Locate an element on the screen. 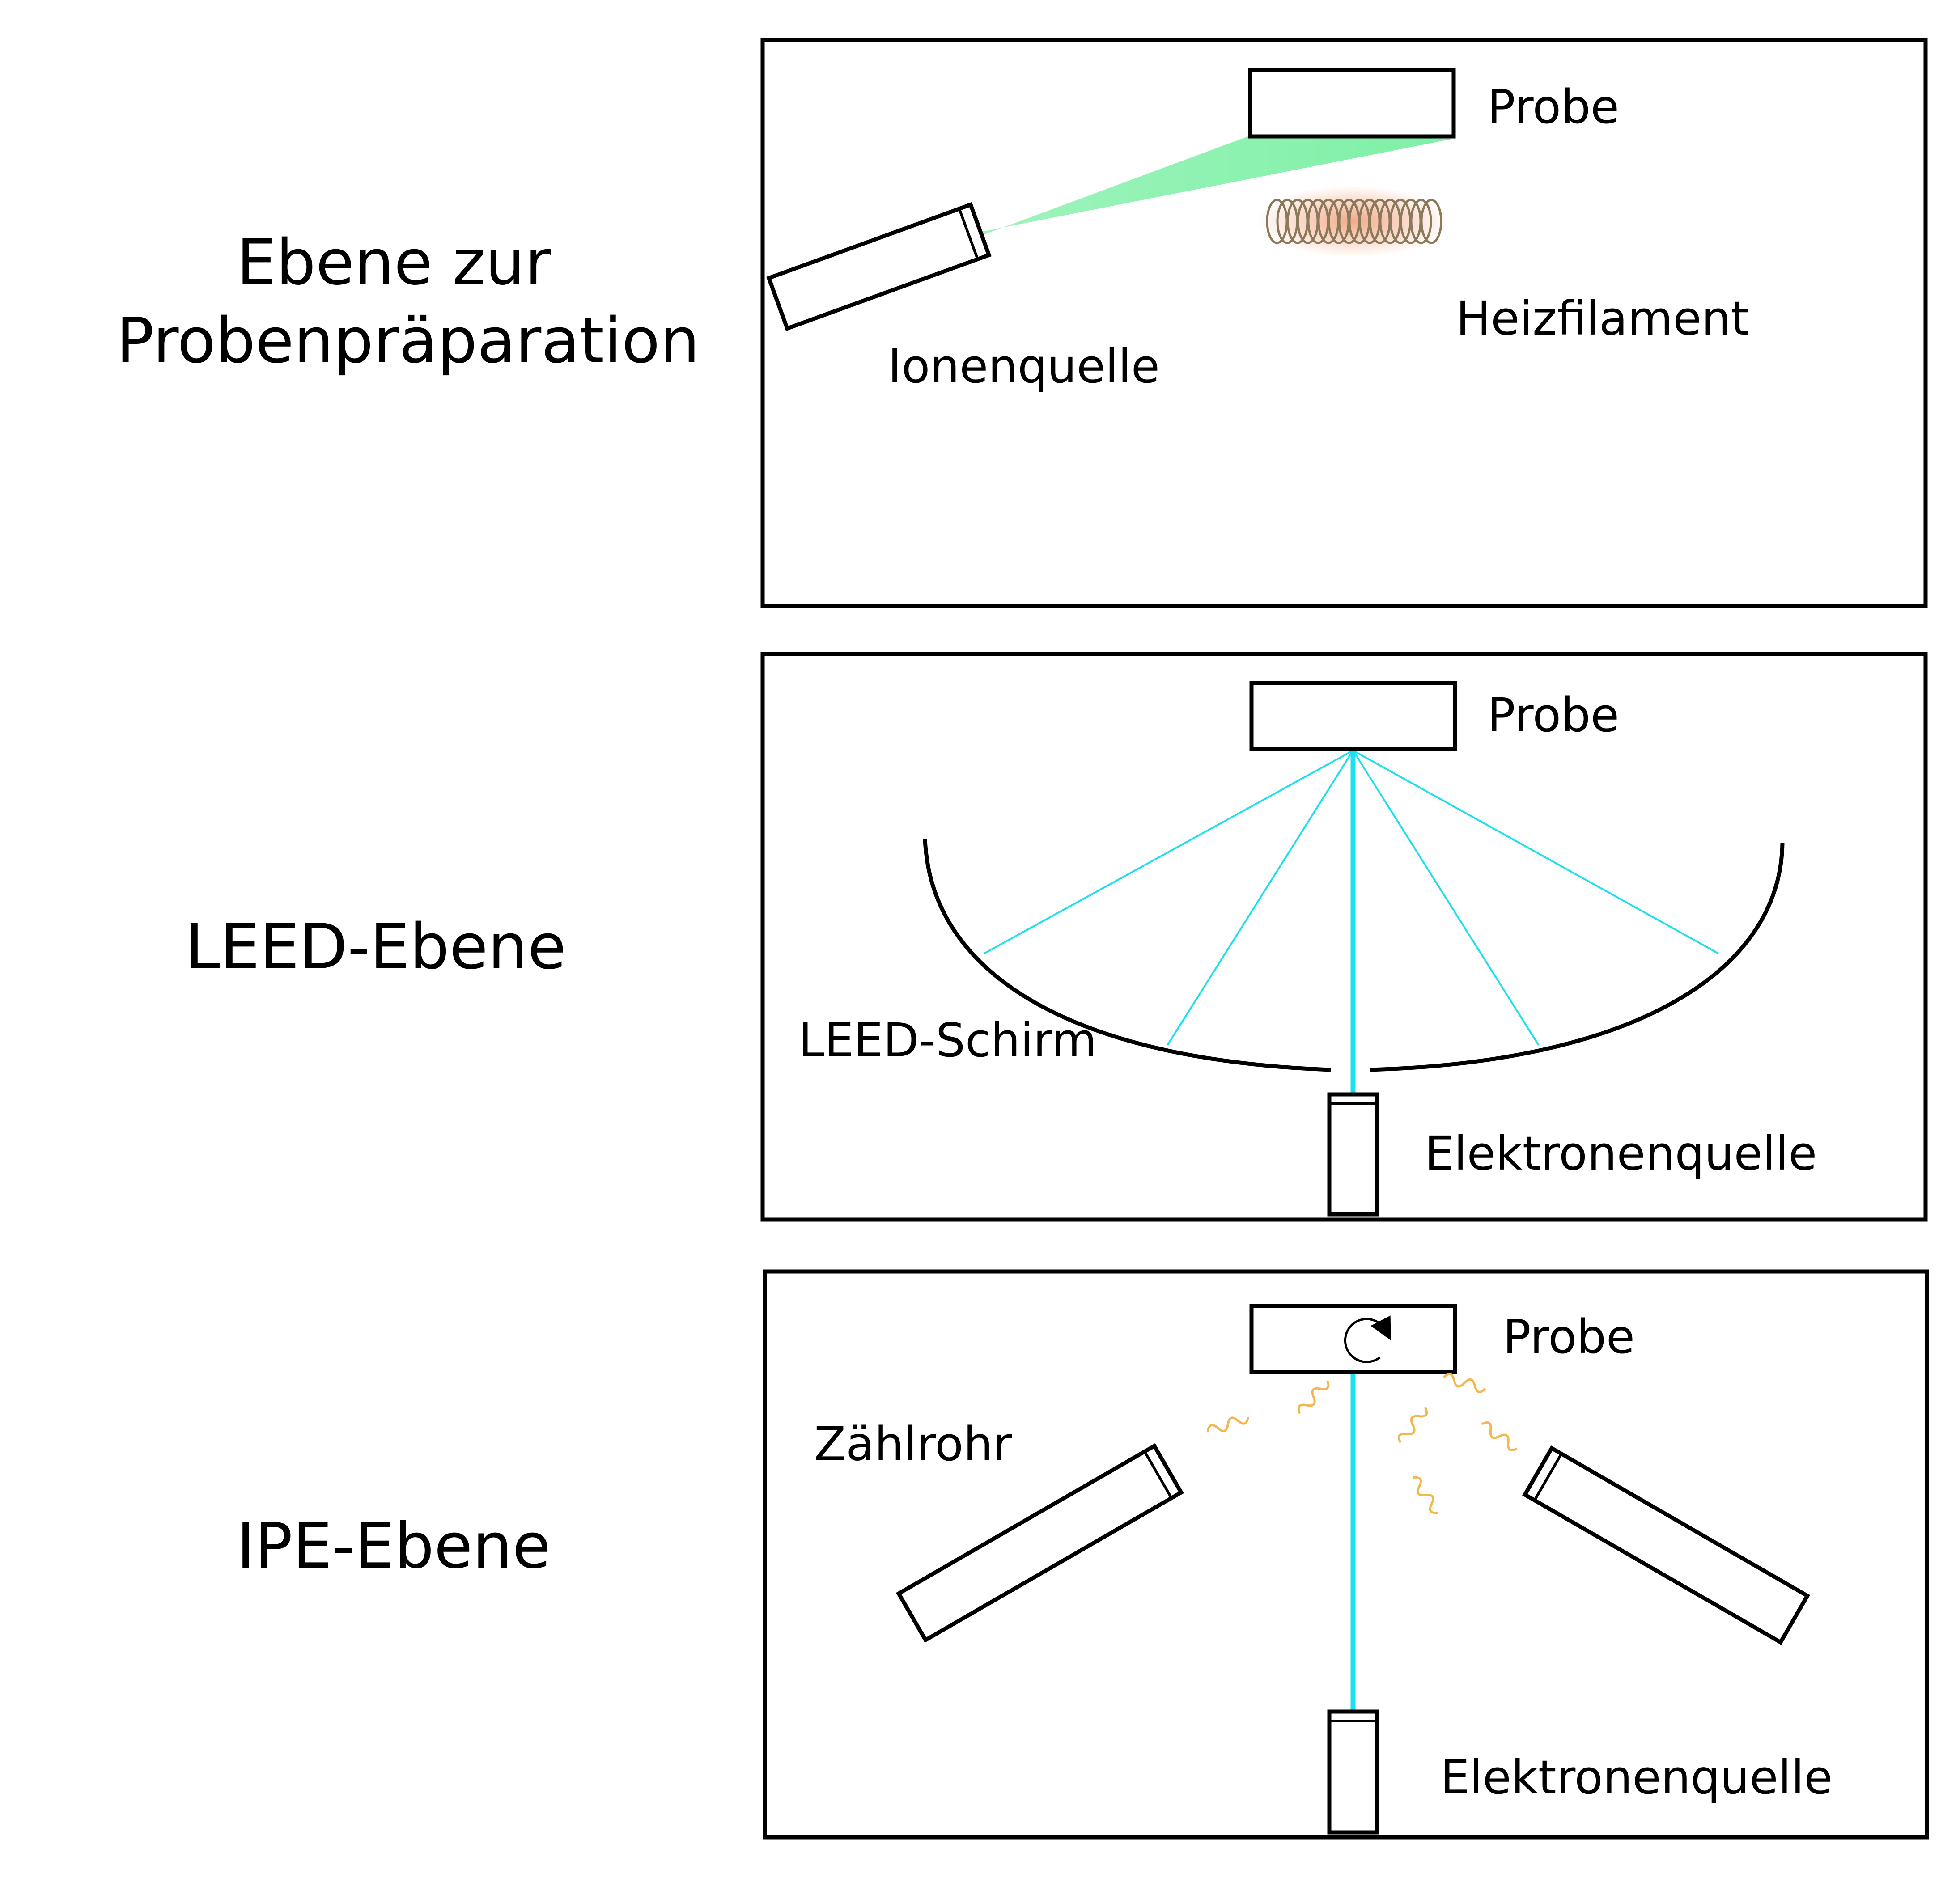 This screenshot has width=1960, height=1882. ion-source is located at coordinates (879, 267).